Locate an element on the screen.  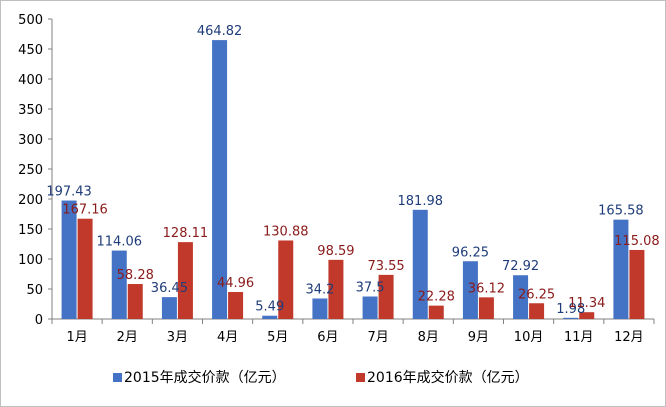
data-label-2016: 98.59 is located at coordinates (335, 251).